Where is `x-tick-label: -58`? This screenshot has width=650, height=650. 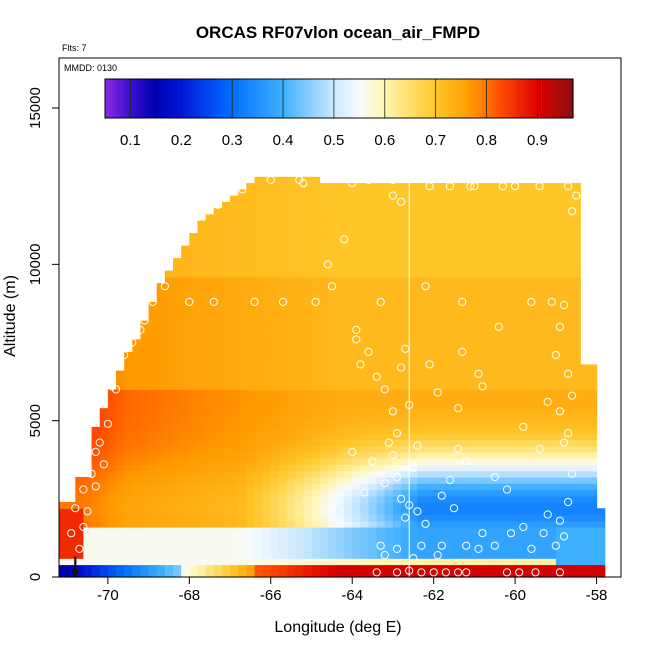 x-tick-label: -58 is located at coordinates (597, 595).